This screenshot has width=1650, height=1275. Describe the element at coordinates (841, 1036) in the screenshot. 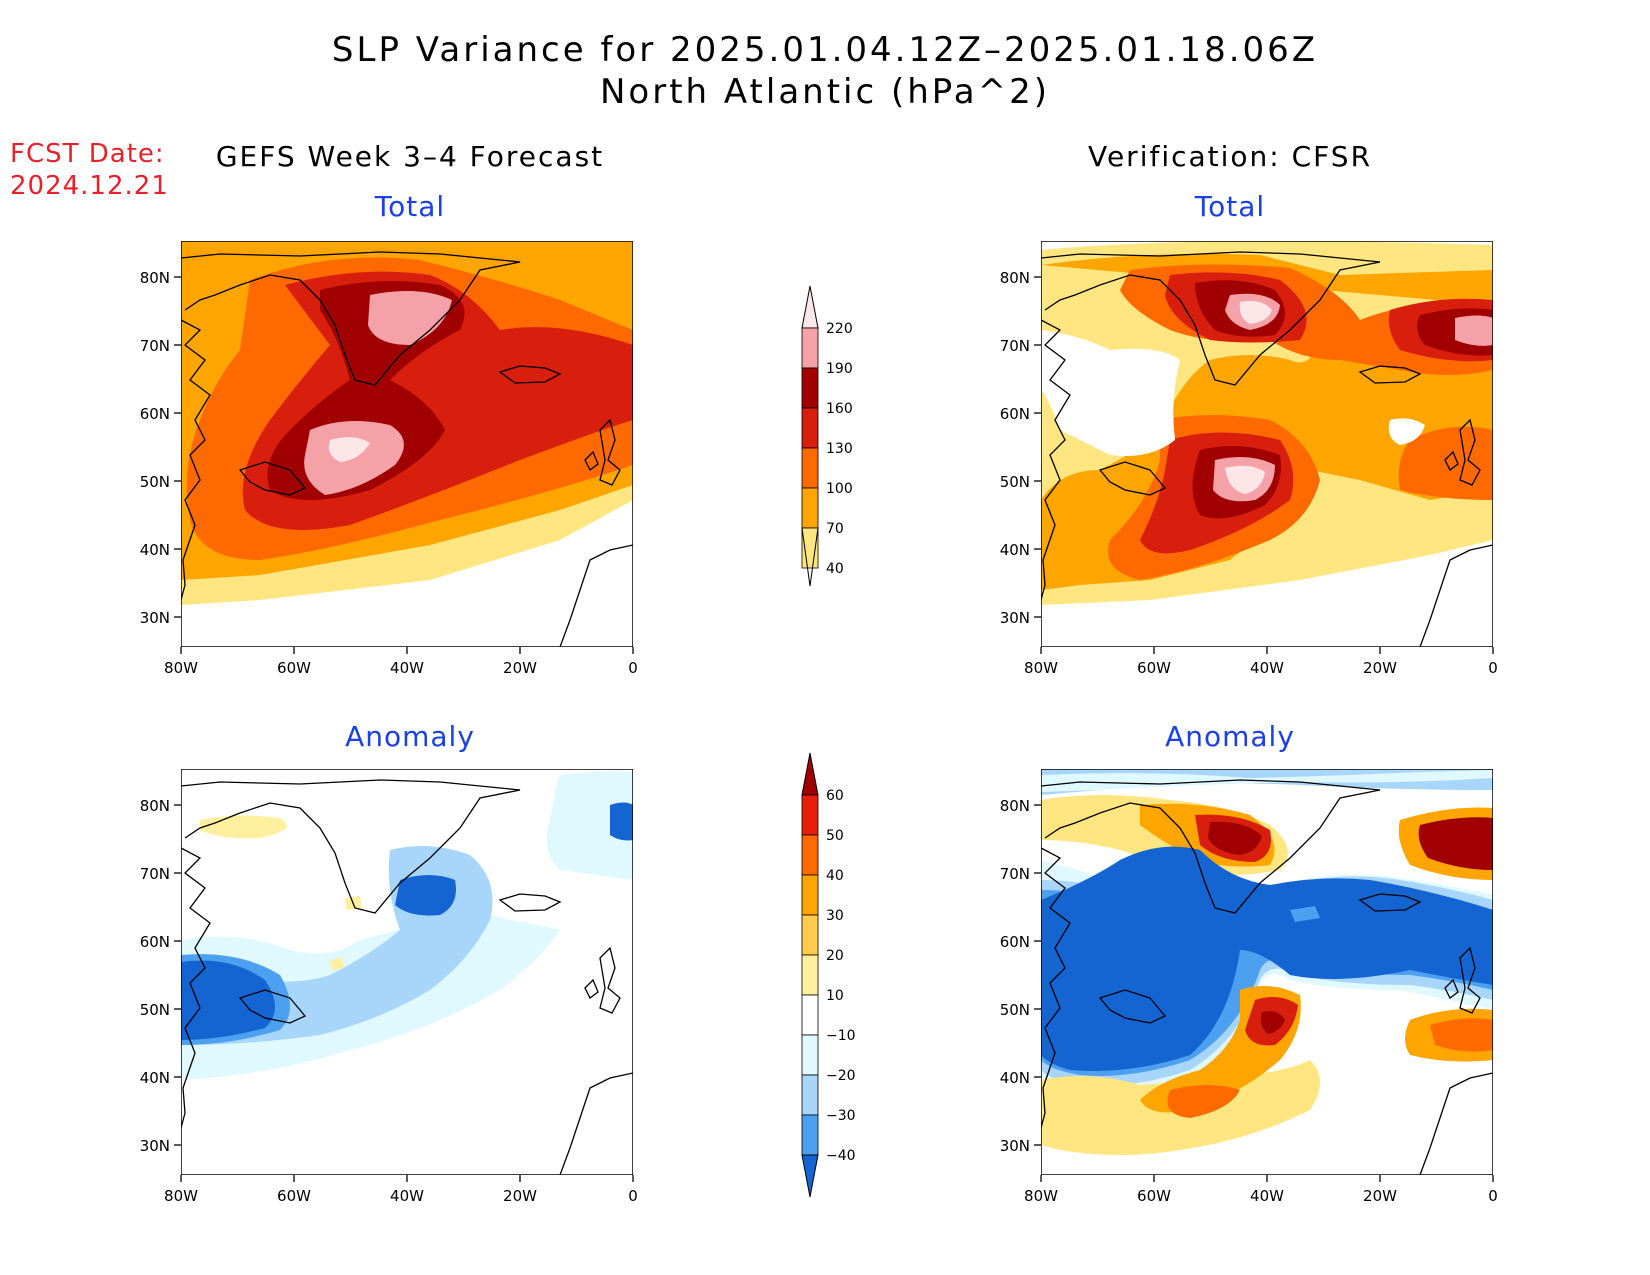

I see `colorbar-level-label: −10` at that location.